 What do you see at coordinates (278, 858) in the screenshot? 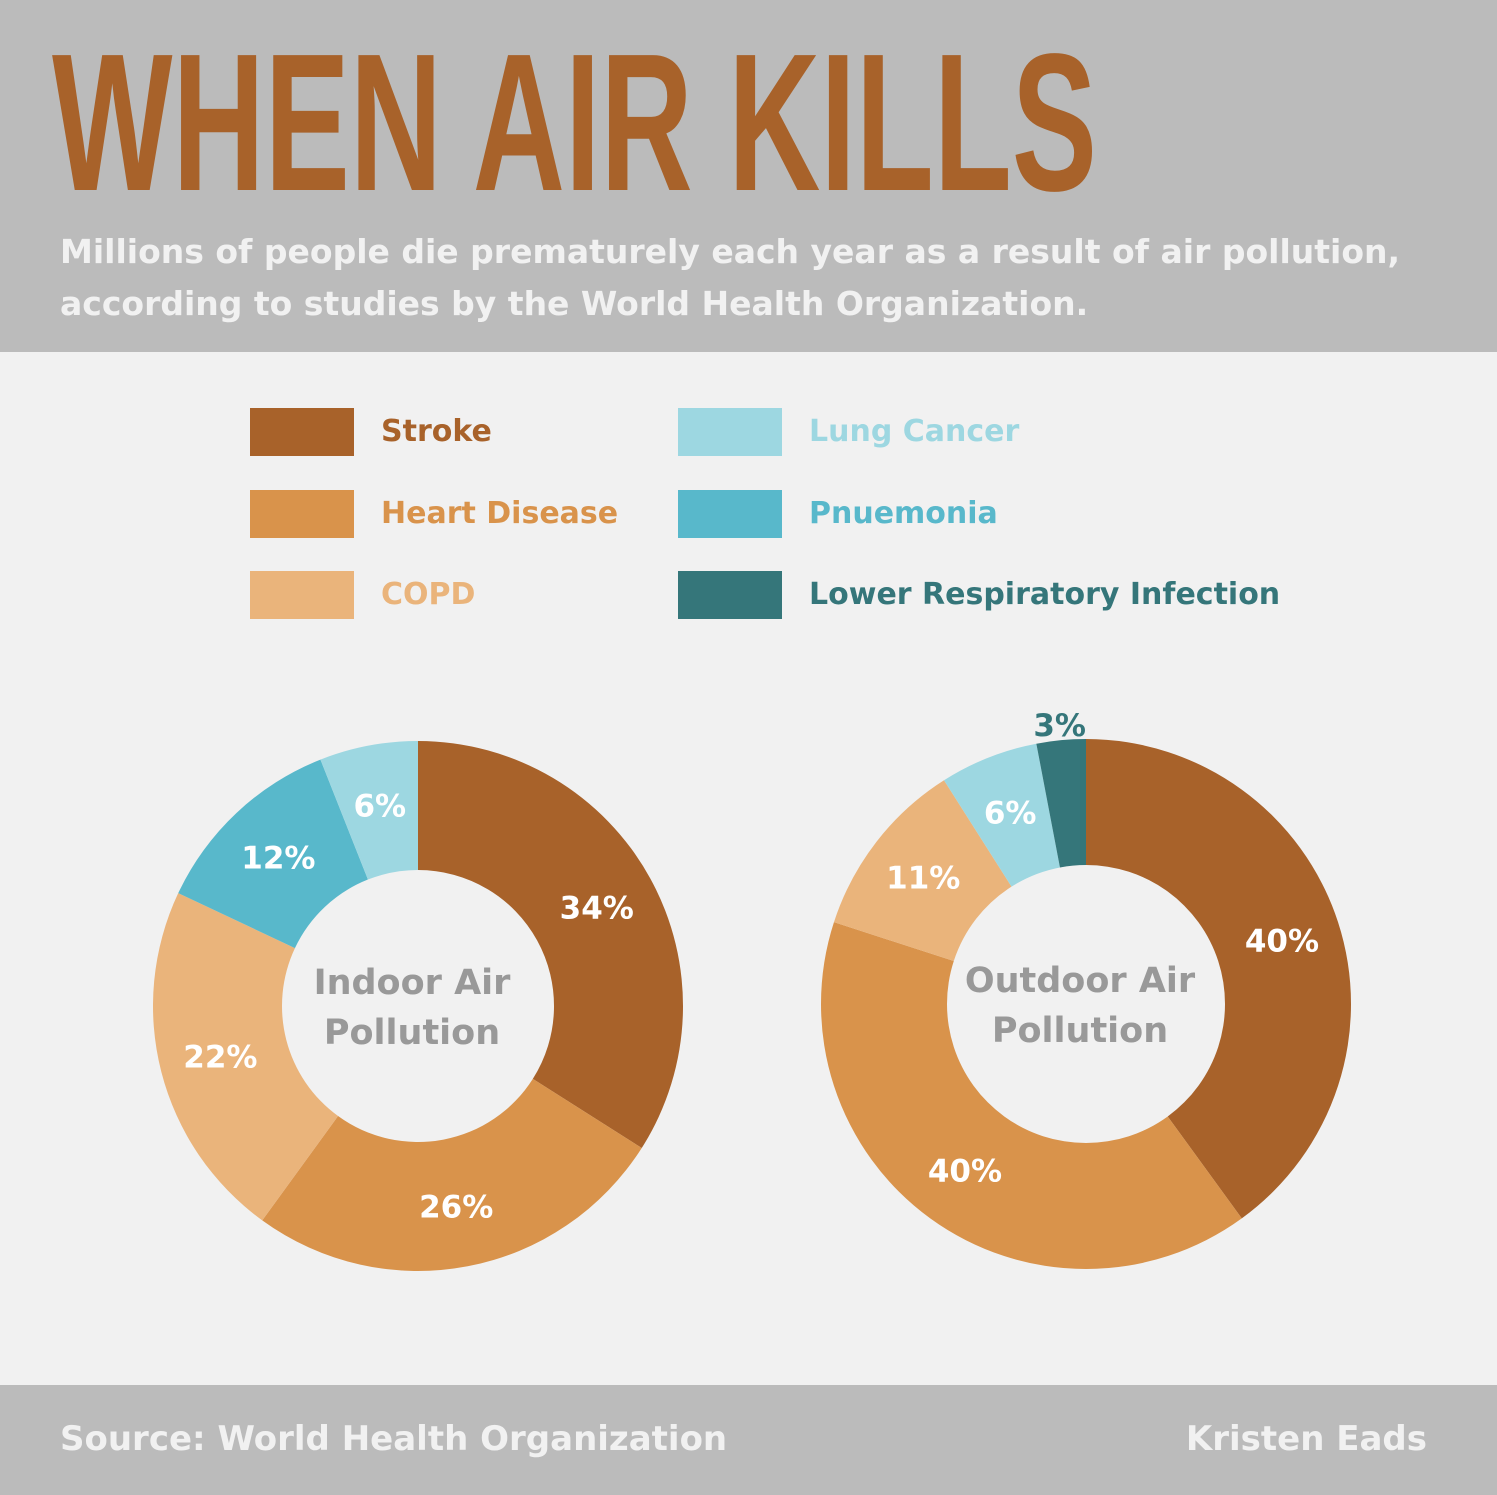
I see `indoor-slice-label-pnuemonia: 12%` at bounding box center [278, 858].